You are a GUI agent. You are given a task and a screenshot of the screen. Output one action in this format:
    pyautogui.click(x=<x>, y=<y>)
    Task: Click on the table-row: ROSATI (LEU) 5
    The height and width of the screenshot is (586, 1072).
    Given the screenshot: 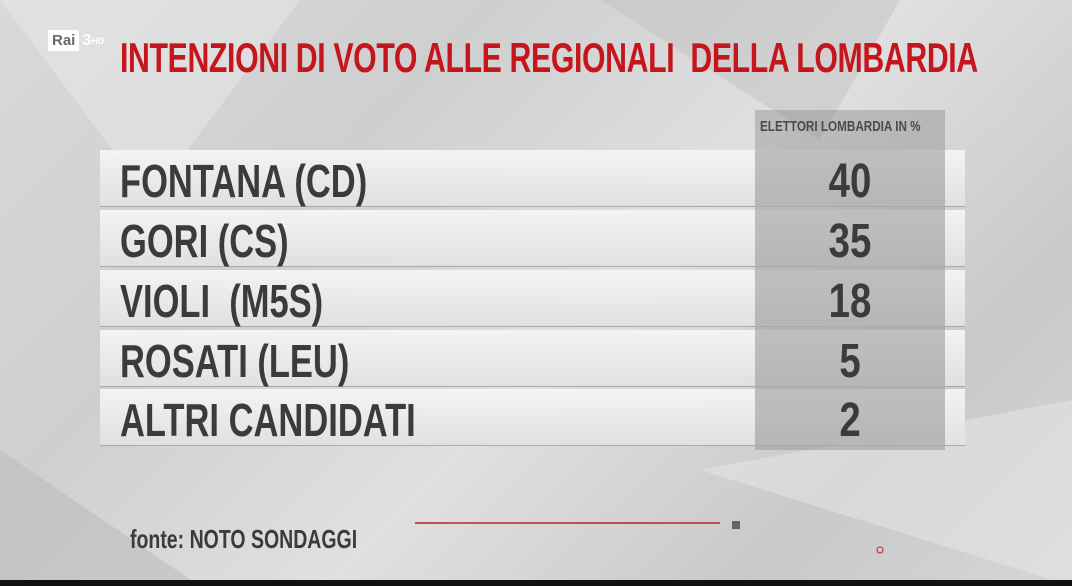 What is the action you would take?
    pyautogui.click(x=532, y=359)
    